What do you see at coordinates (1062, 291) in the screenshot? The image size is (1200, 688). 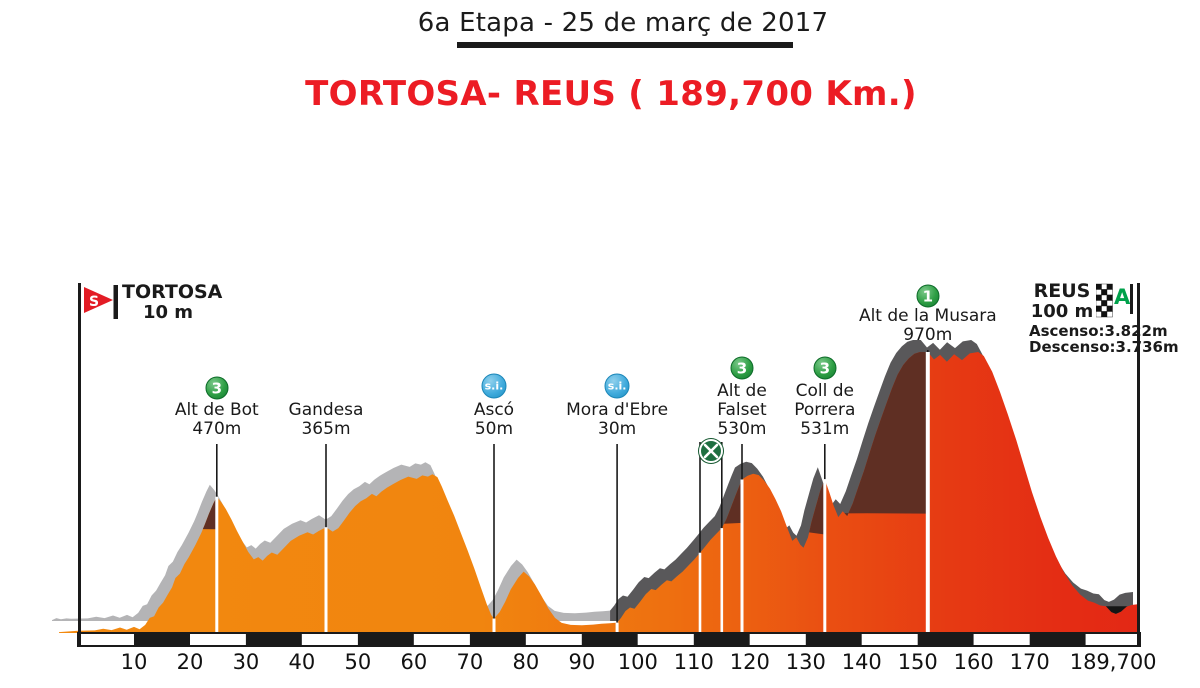 I see `finish-name: REUS` at bounding box center [1062, 291].